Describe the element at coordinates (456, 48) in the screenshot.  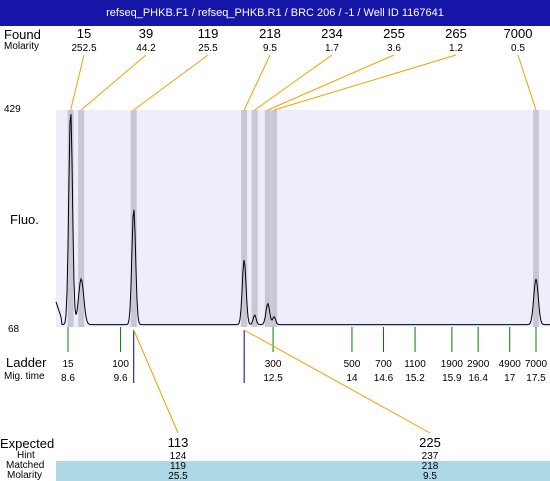
I see `found-molarity-6: 1.2` at that location.